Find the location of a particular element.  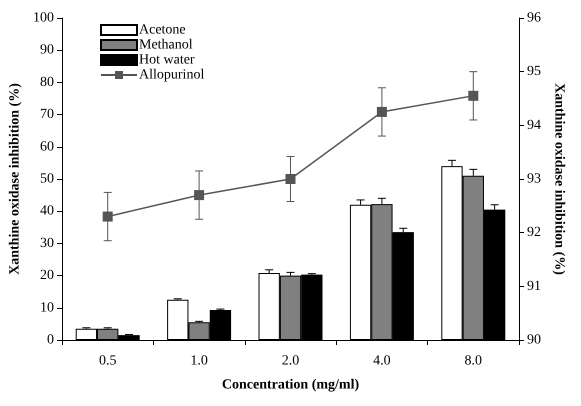

y-axis-title: Xanthine oxidase inhibition (%) is located at coordinates (15, 178).